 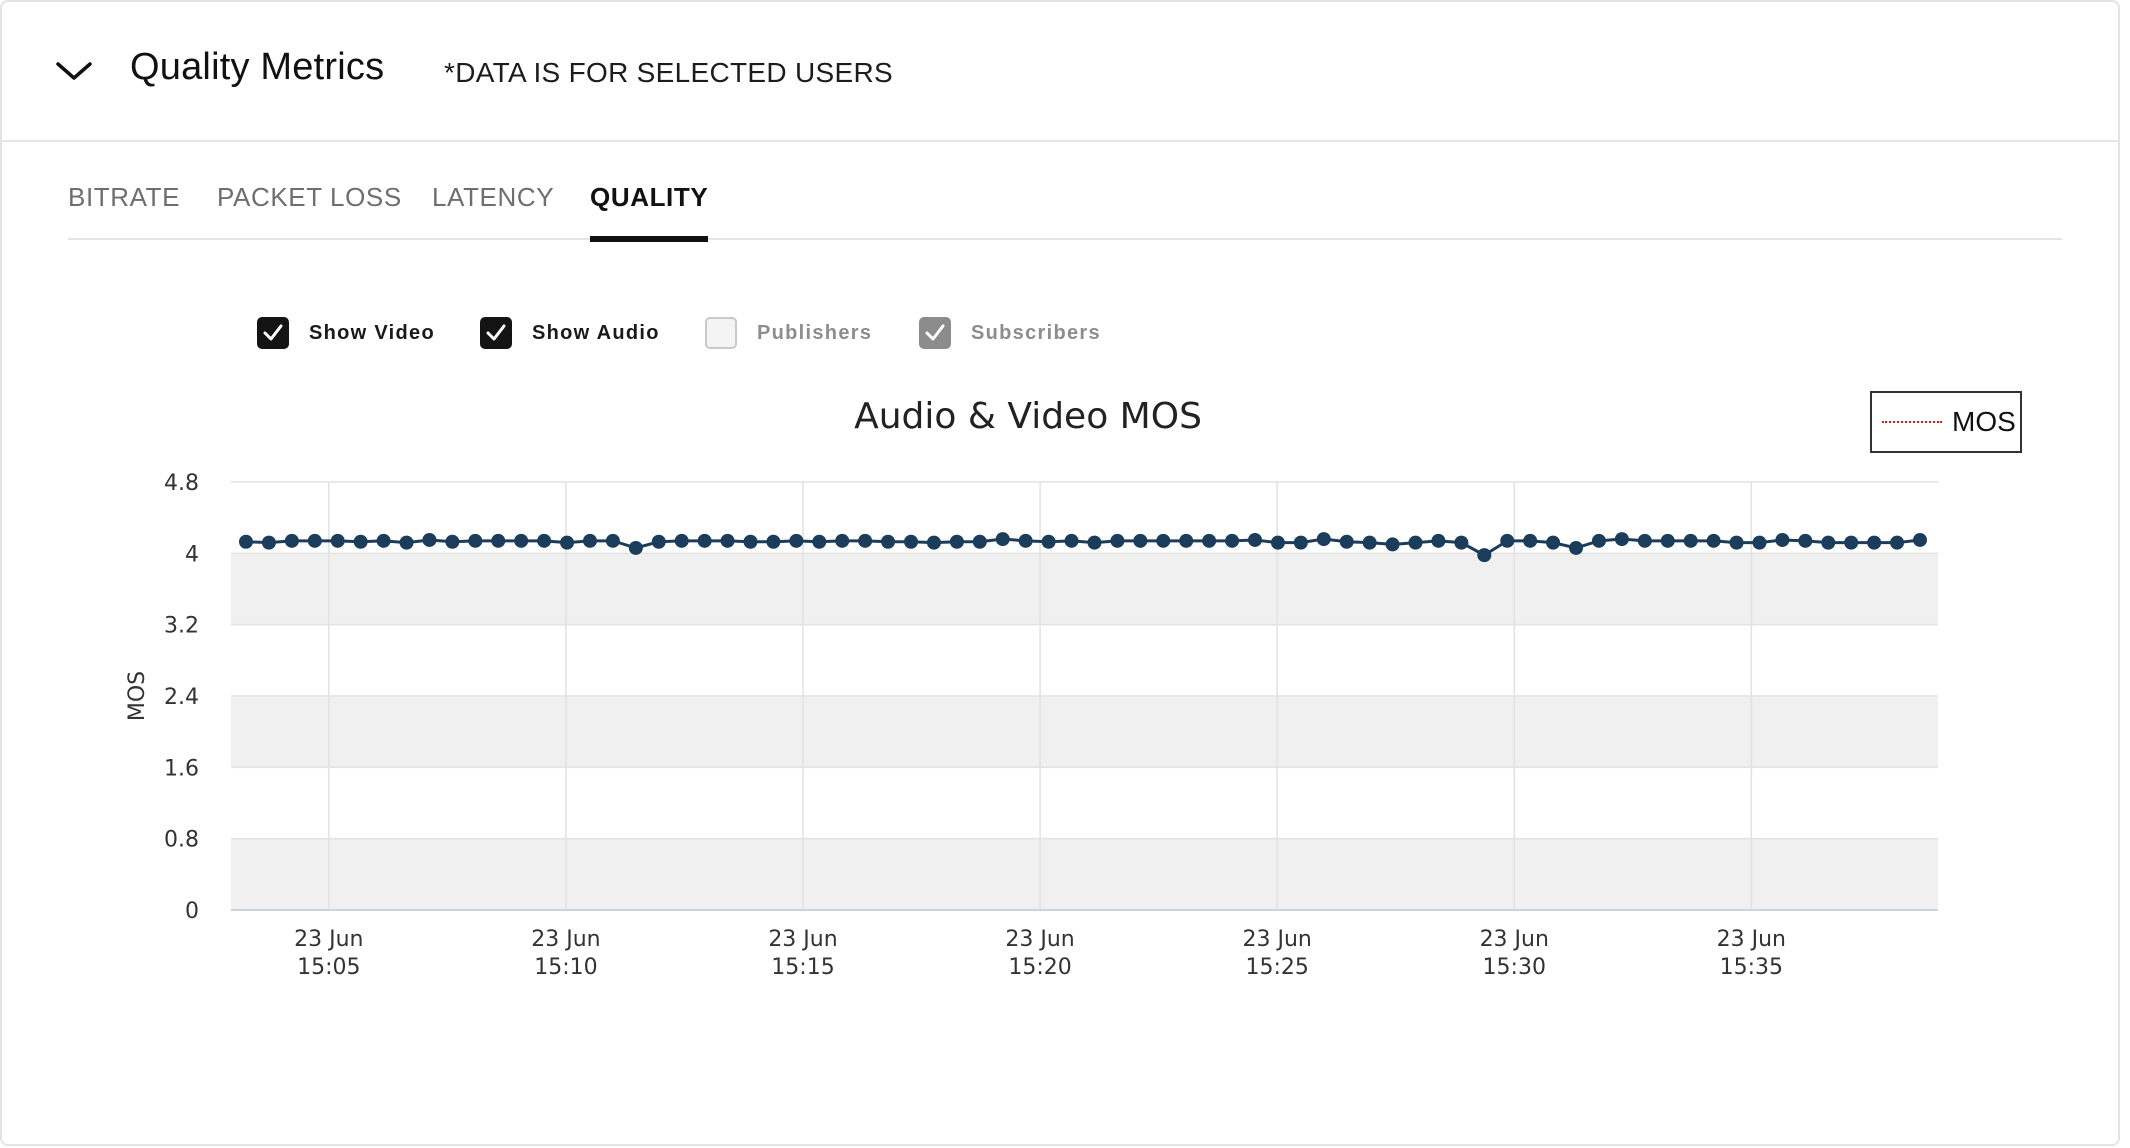 I want to click on publishers-checkbox: Publishers, so click(x=788, y=333).